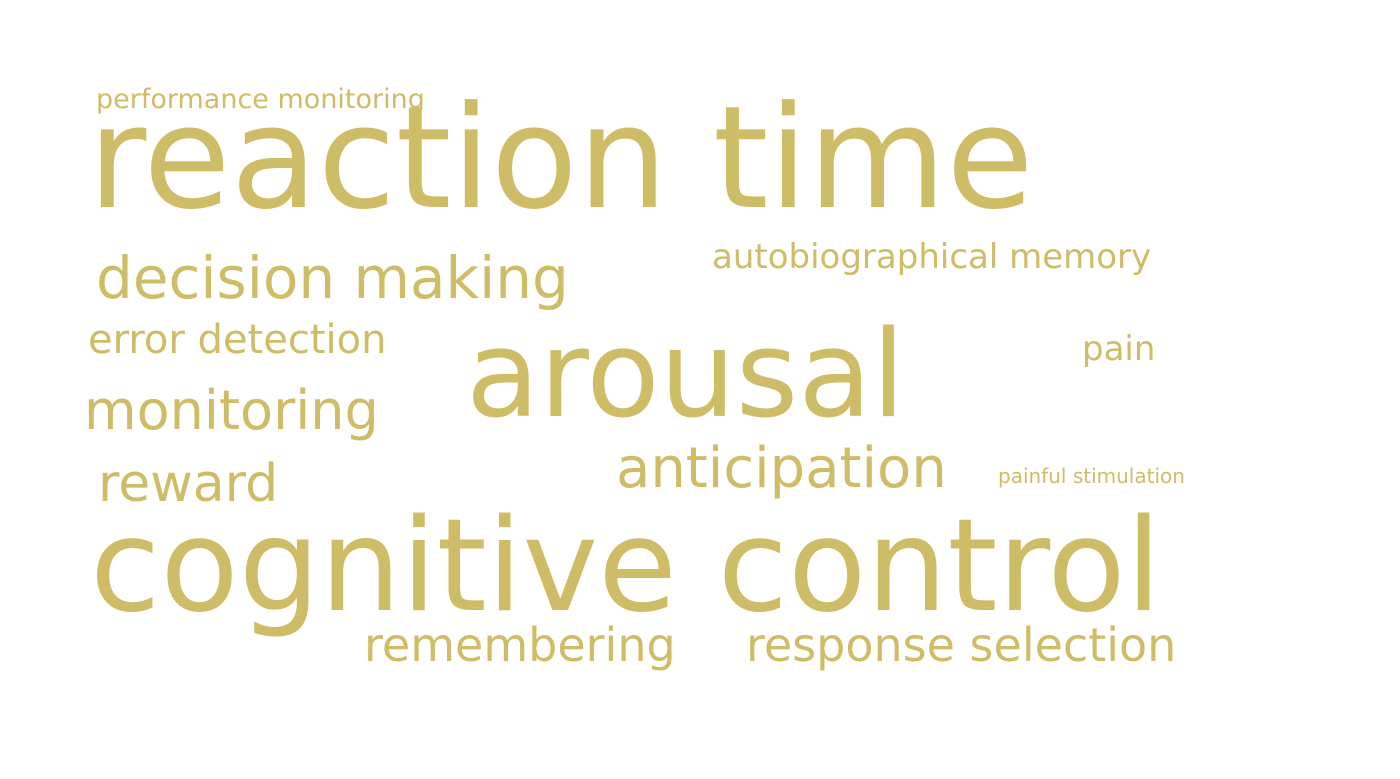 The image size is (1400, 779). I want to click on word-monitoring: monitoring, so click(231, 410).